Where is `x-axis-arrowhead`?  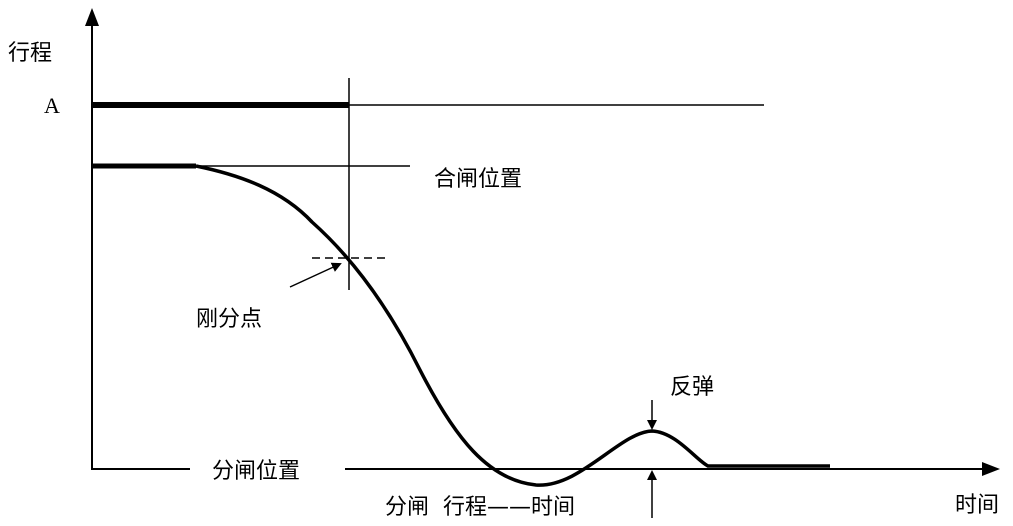
x-axis-arrowhead is located at coordinates (991, 469).